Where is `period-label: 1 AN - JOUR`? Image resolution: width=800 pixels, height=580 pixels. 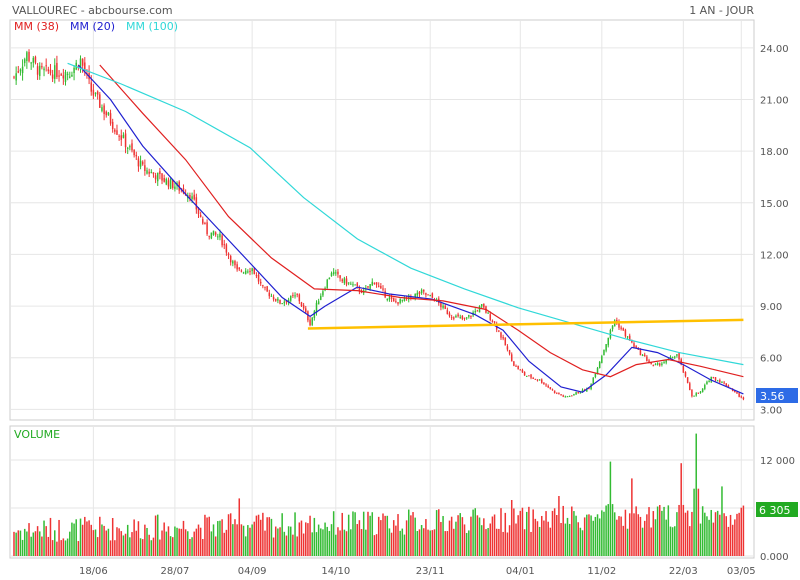 period-label: 1 AN - JOUR is located at coordinates (721, 10).